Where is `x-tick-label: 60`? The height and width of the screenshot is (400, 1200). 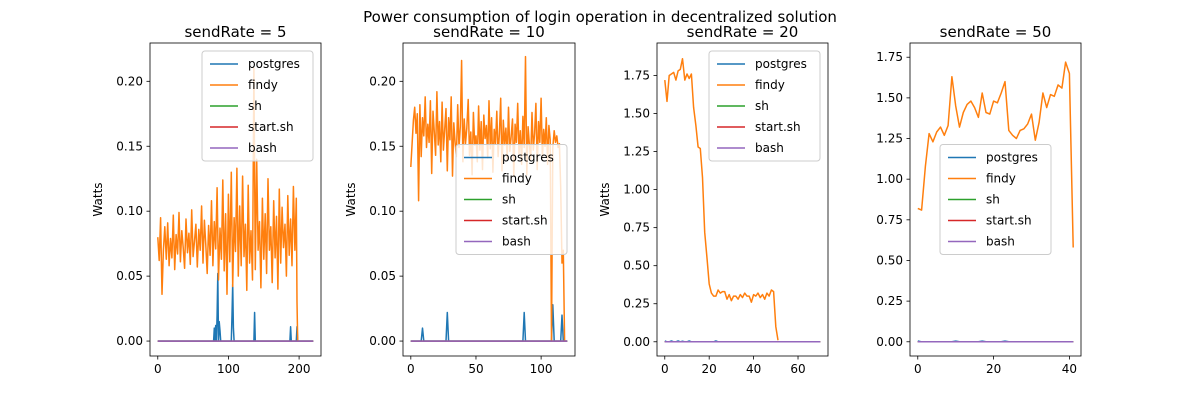
x-tick-label: 60 is located at coordinates (797, 369).